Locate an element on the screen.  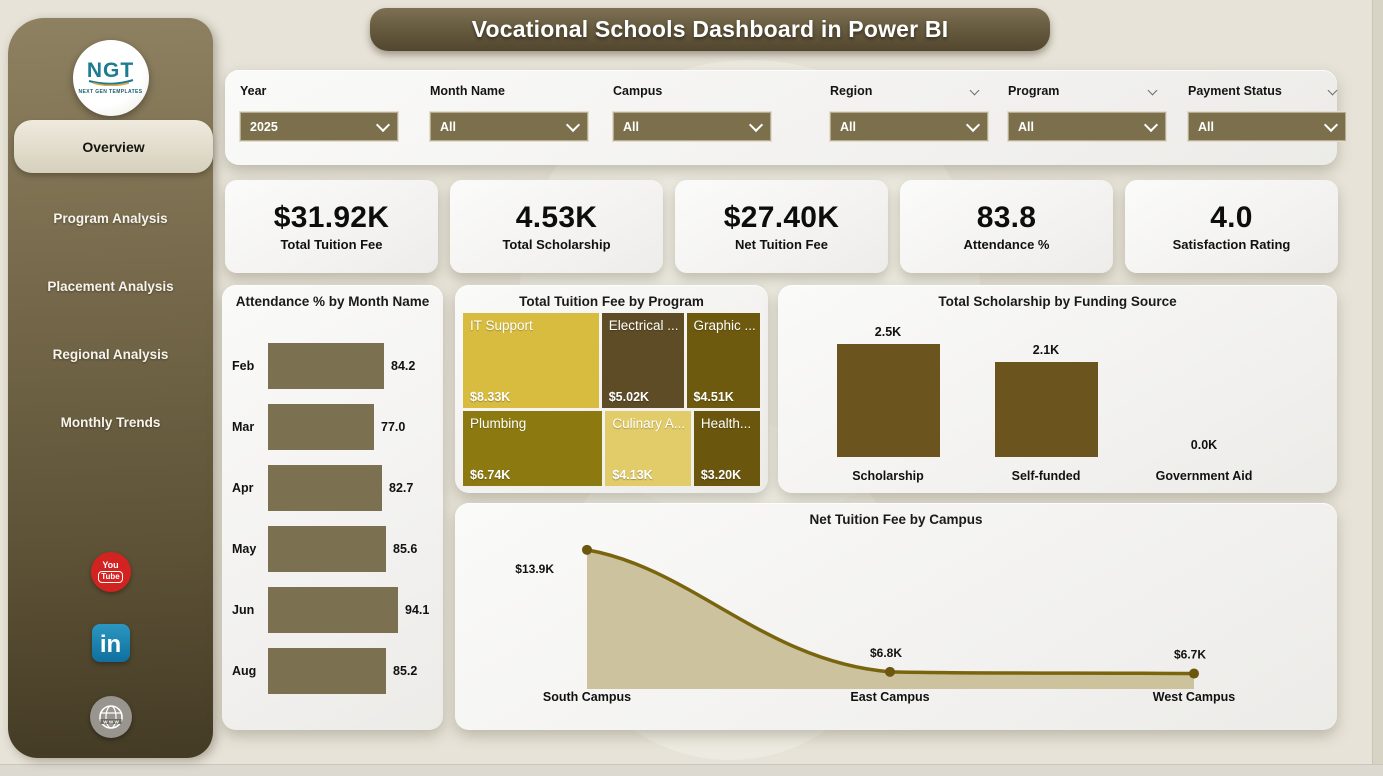
treemap-tile-electrical-: Electrical ... $5.02K is located at coordinates (642, 361).